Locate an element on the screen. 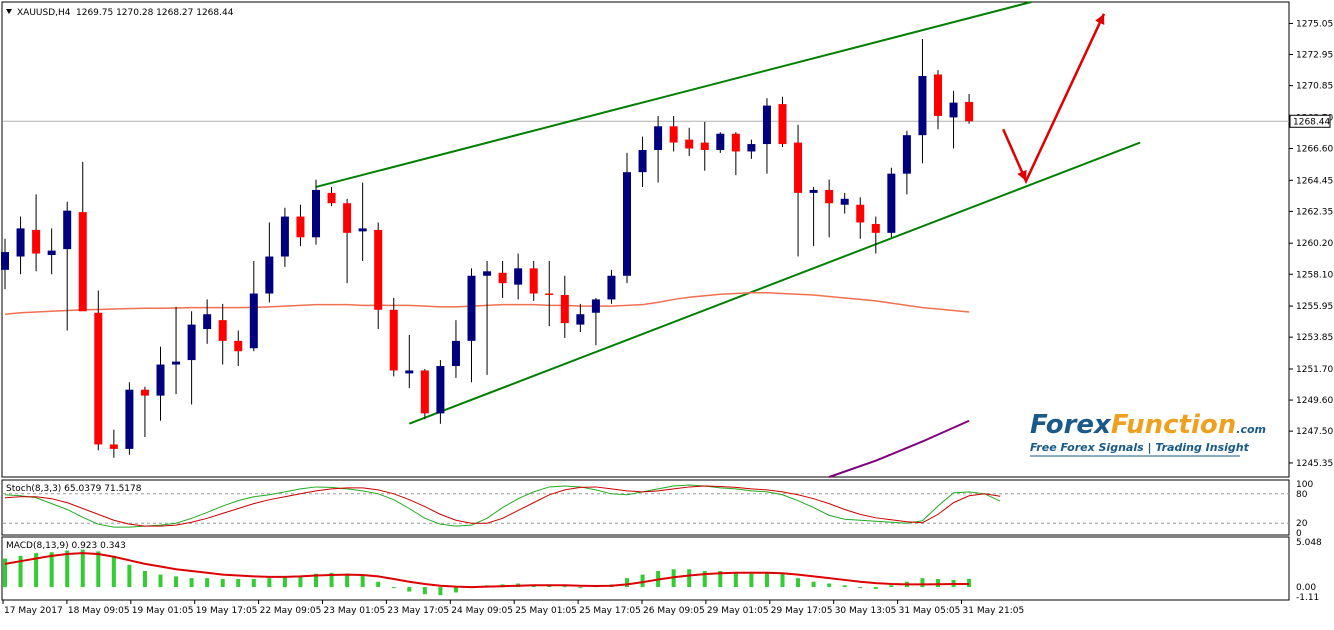 The width and height of the screenshot is (1334, 630). macd-title: MACD(8,13,9) 0.923 0.343 is located at coordinates (66, 546).